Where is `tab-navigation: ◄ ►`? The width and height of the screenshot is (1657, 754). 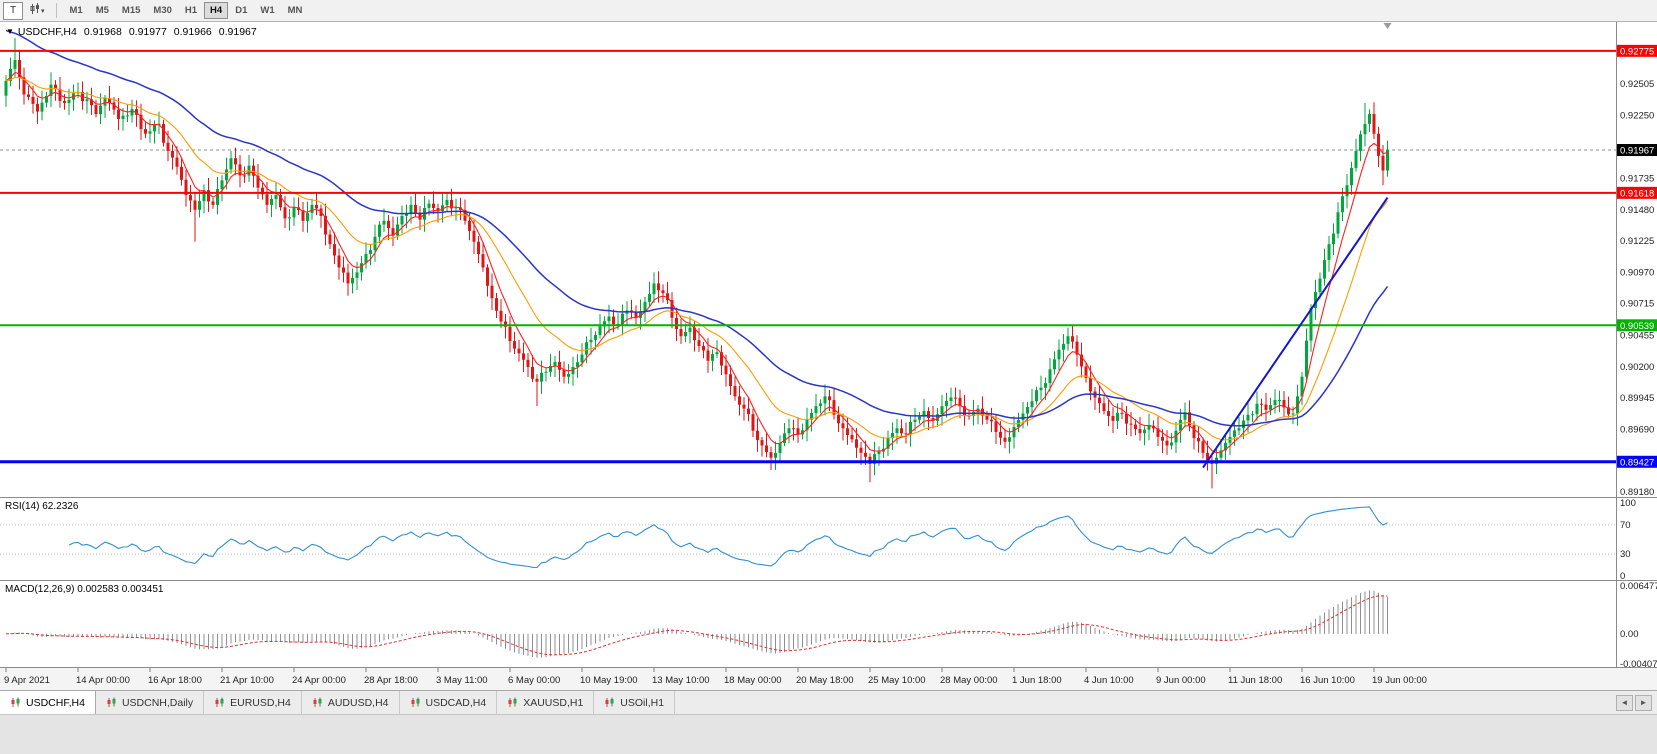 tab-navigation: ◄ ► is located at coordinates (1636, 702).